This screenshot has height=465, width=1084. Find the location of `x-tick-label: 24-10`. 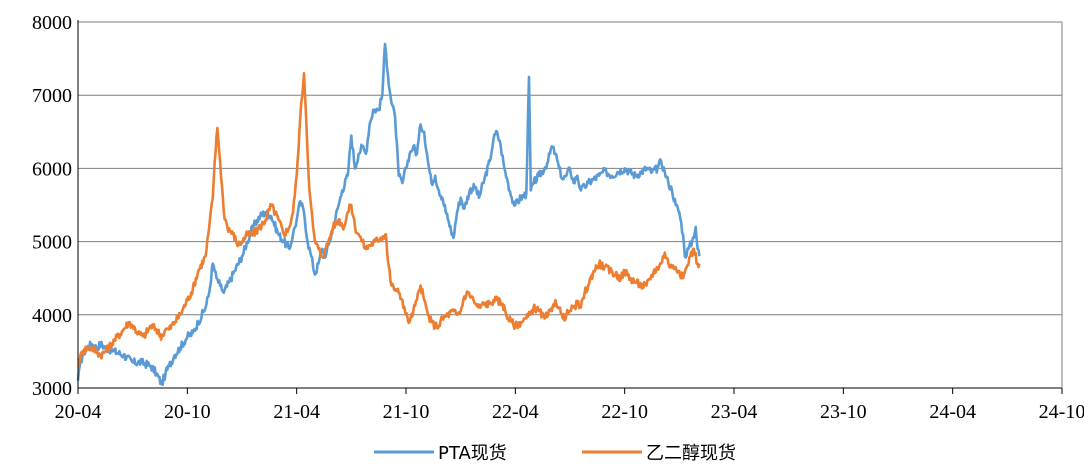

x-tick-label: 24-10 is located at coordinates (1061, 412).